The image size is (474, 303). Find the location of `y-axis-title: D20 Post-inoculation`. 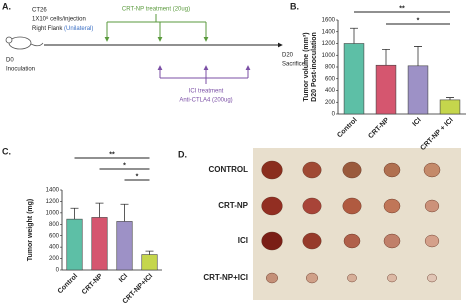

y-axis-title: D20 Post-inoculation is located at coordinates (314, 67).